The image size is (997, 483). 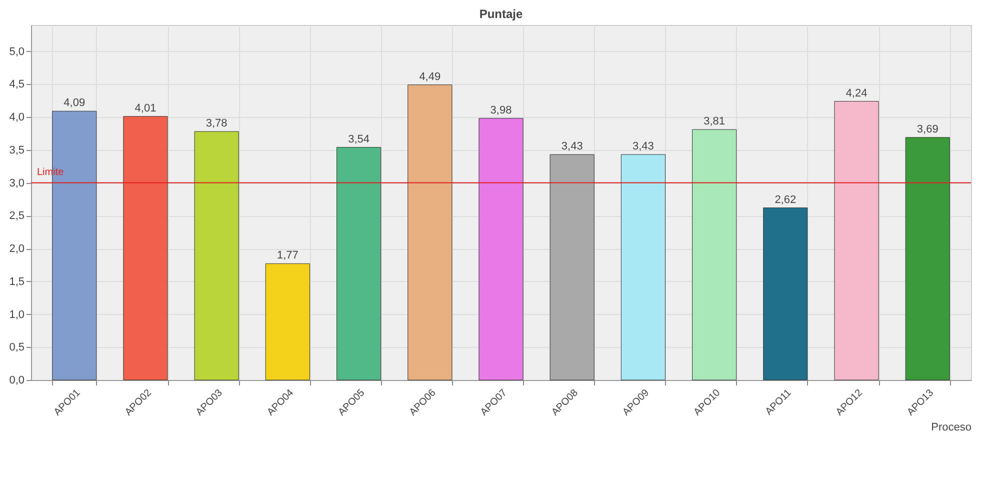 I want to click on y-tick-label: 2,0, so click(x=16, y=249).